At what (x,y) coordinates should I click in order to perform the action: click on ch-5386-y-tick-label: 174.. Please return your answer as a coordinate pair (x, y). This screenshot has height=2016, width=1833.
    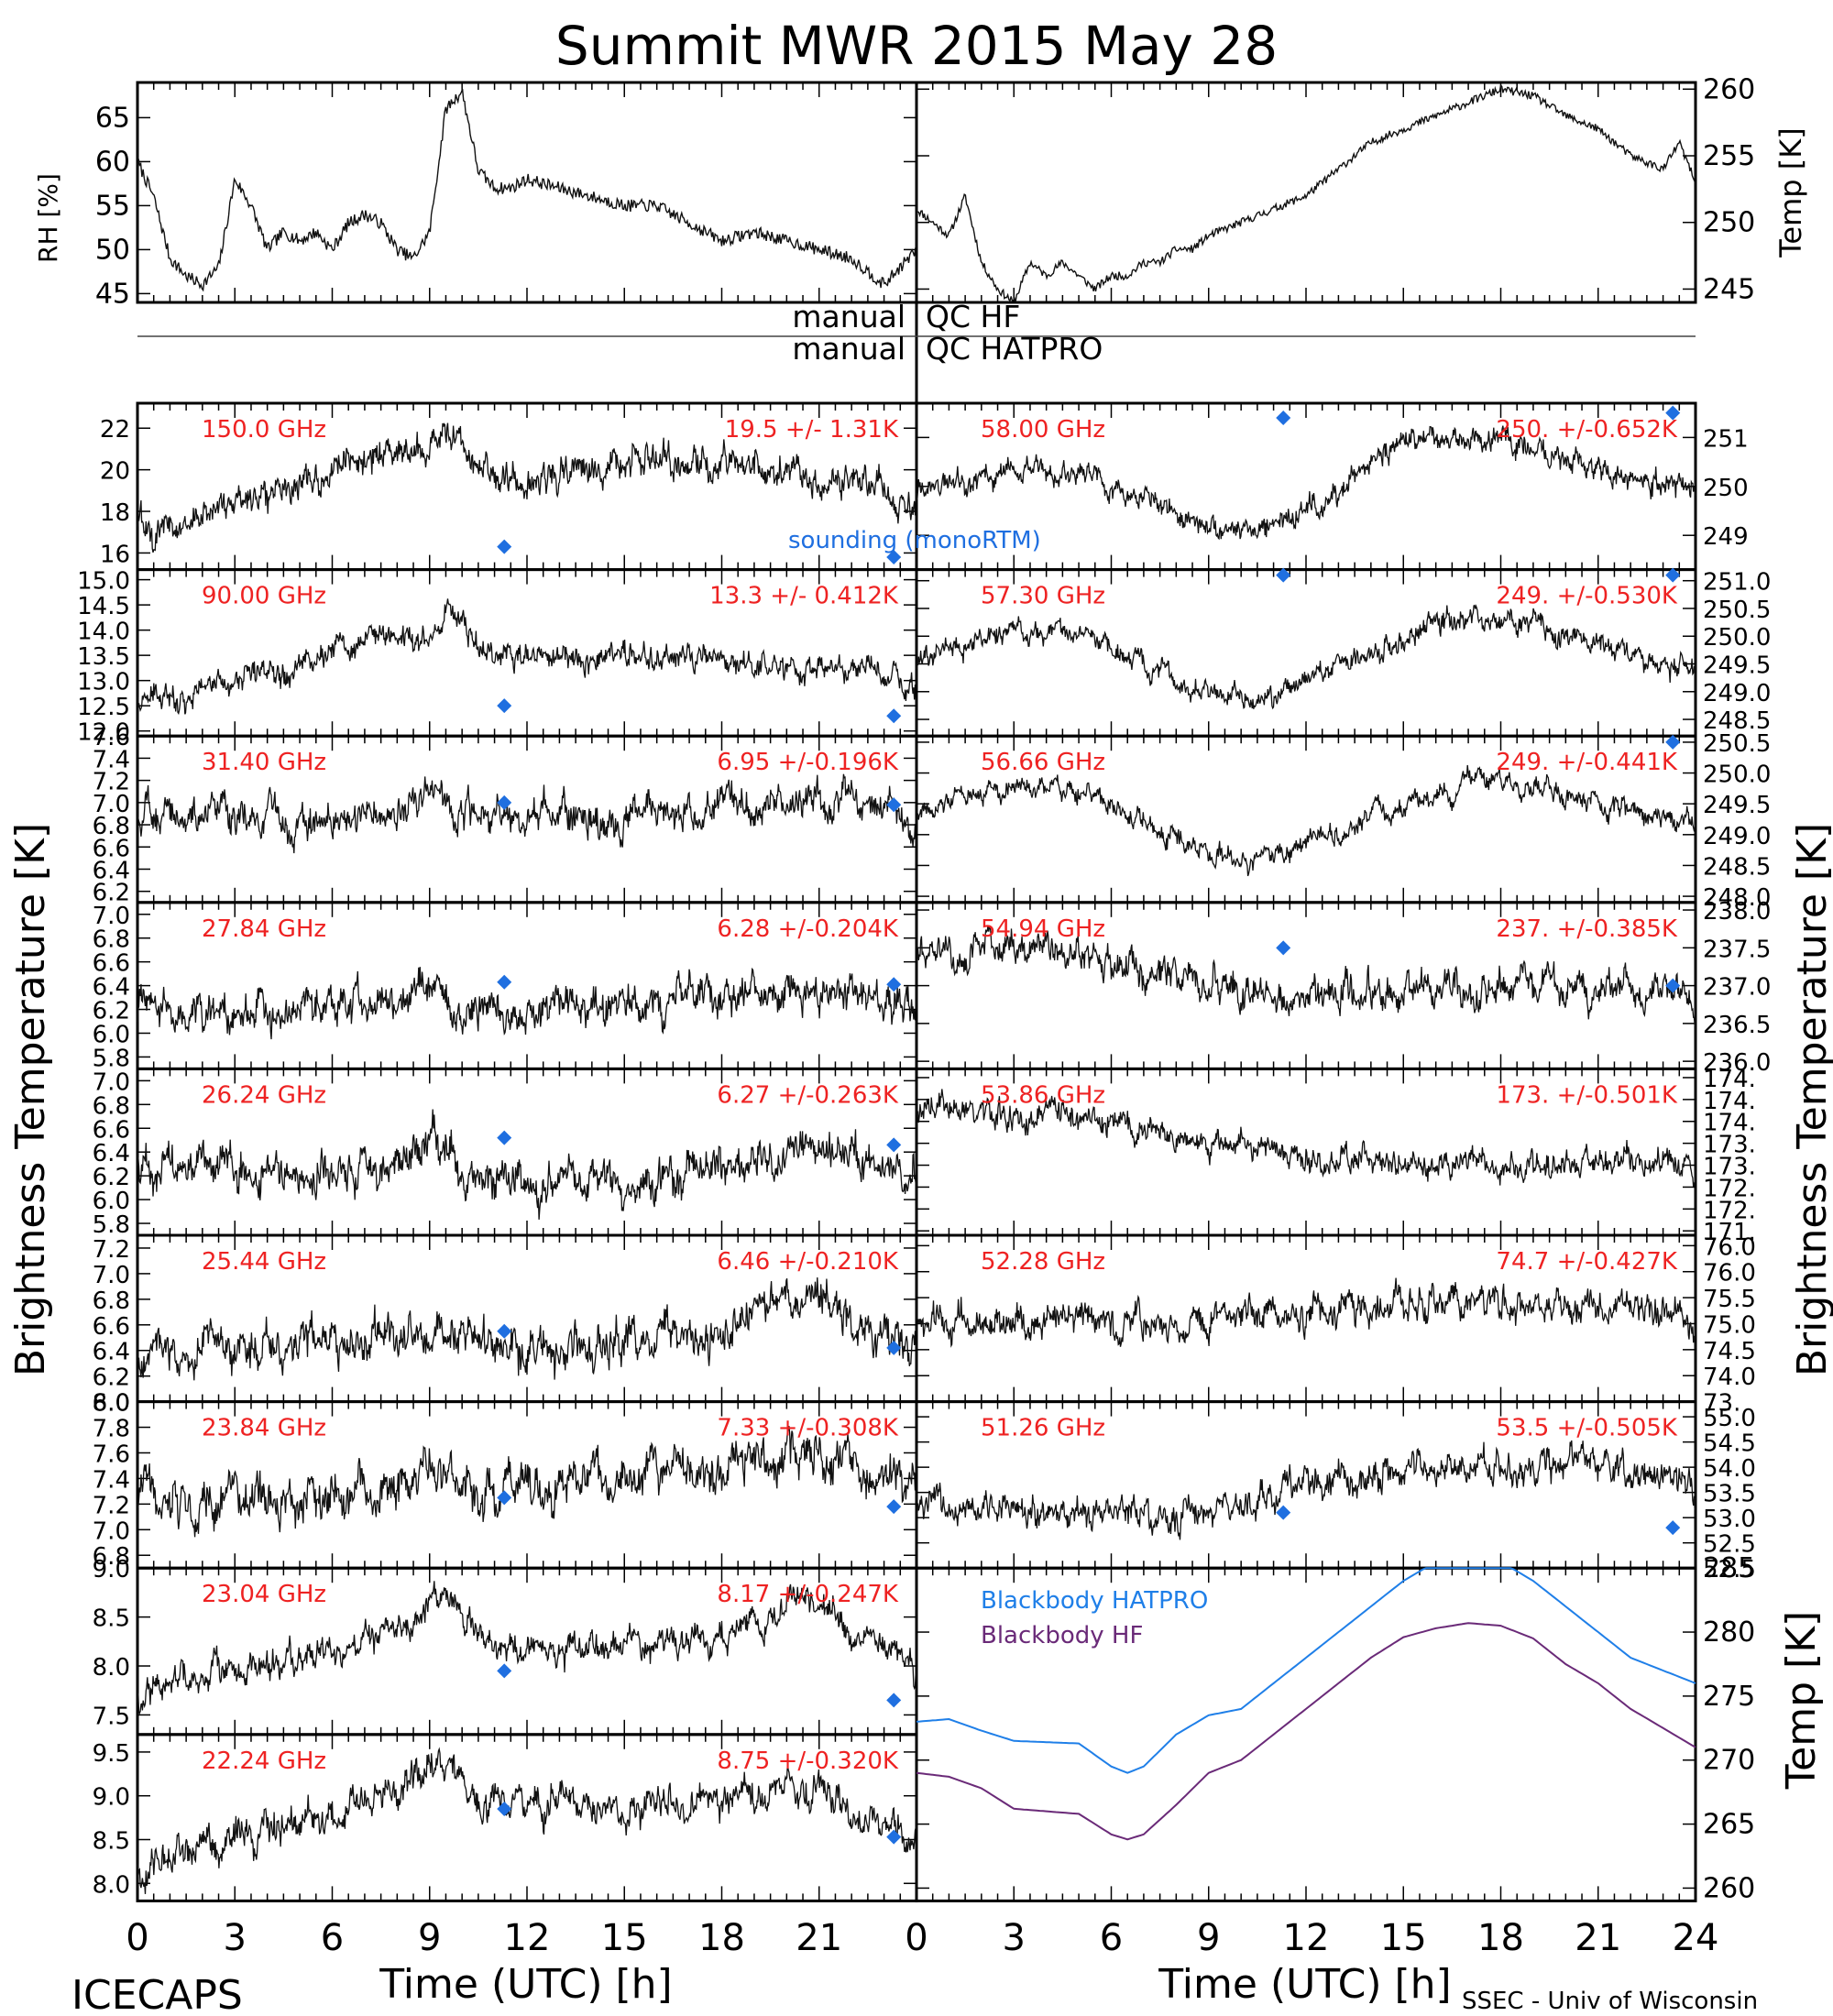
    Looking at the image, I should click on (1729, 1079).